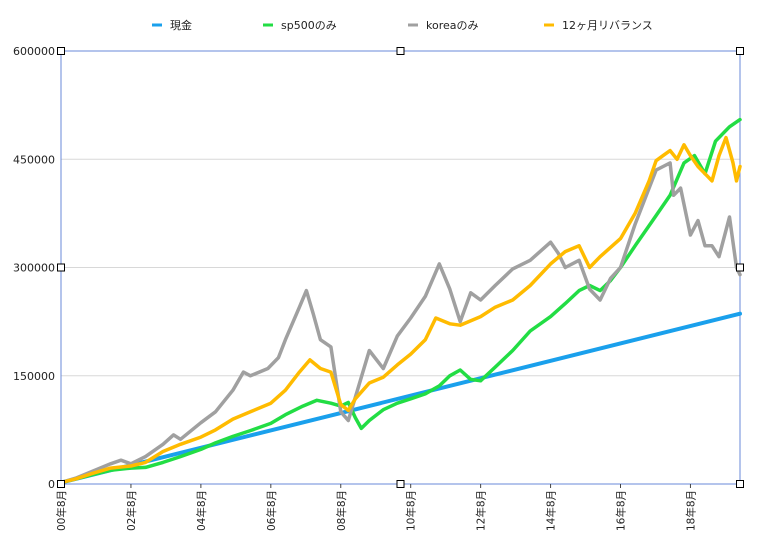 The width and height of the screenshot is (765, 542). Describe the element at coordinates (131, 510) in the screenshot. I see `x-tick-label: 02年8月` at that location.